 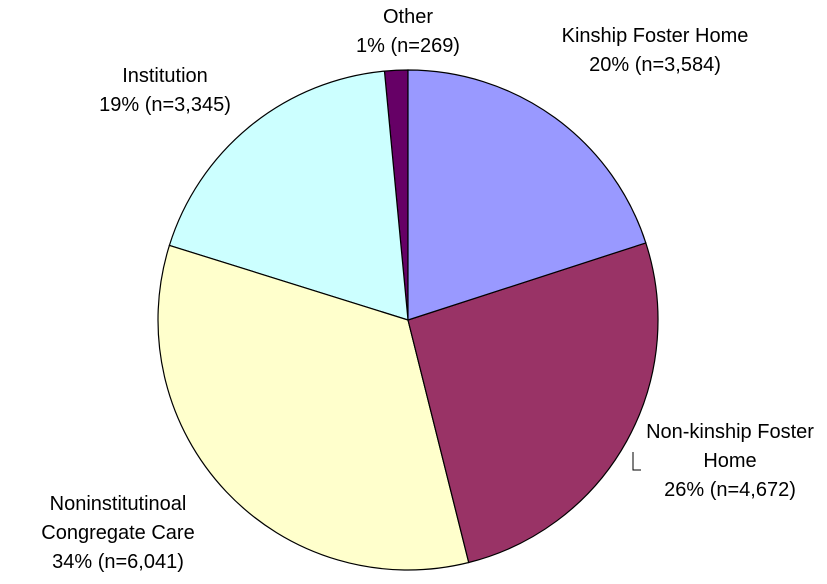 What do you see at coordinates (165, 76) in the screenshot?
I see `category-label: Institution` at bounding box center [165, 76].